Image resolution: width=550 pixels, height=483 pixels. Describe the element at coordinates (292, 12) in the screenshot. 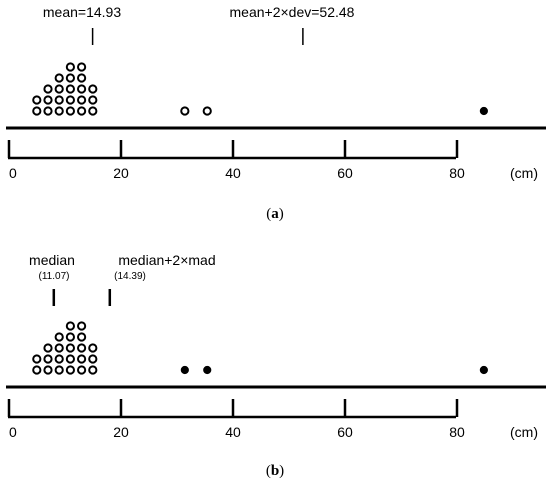

I see `marker-label: mean+2×dev=52.48` at that location.